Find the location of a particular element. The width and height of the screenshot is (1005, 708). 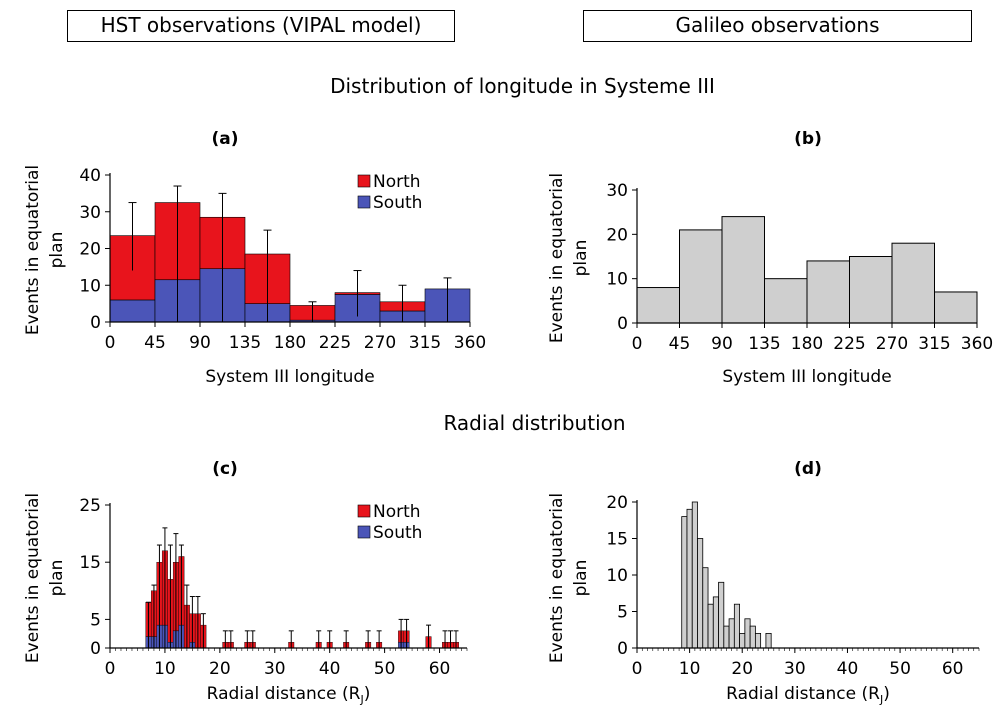

x-tick-label-c: 40 is located at coordinates (330, 669).